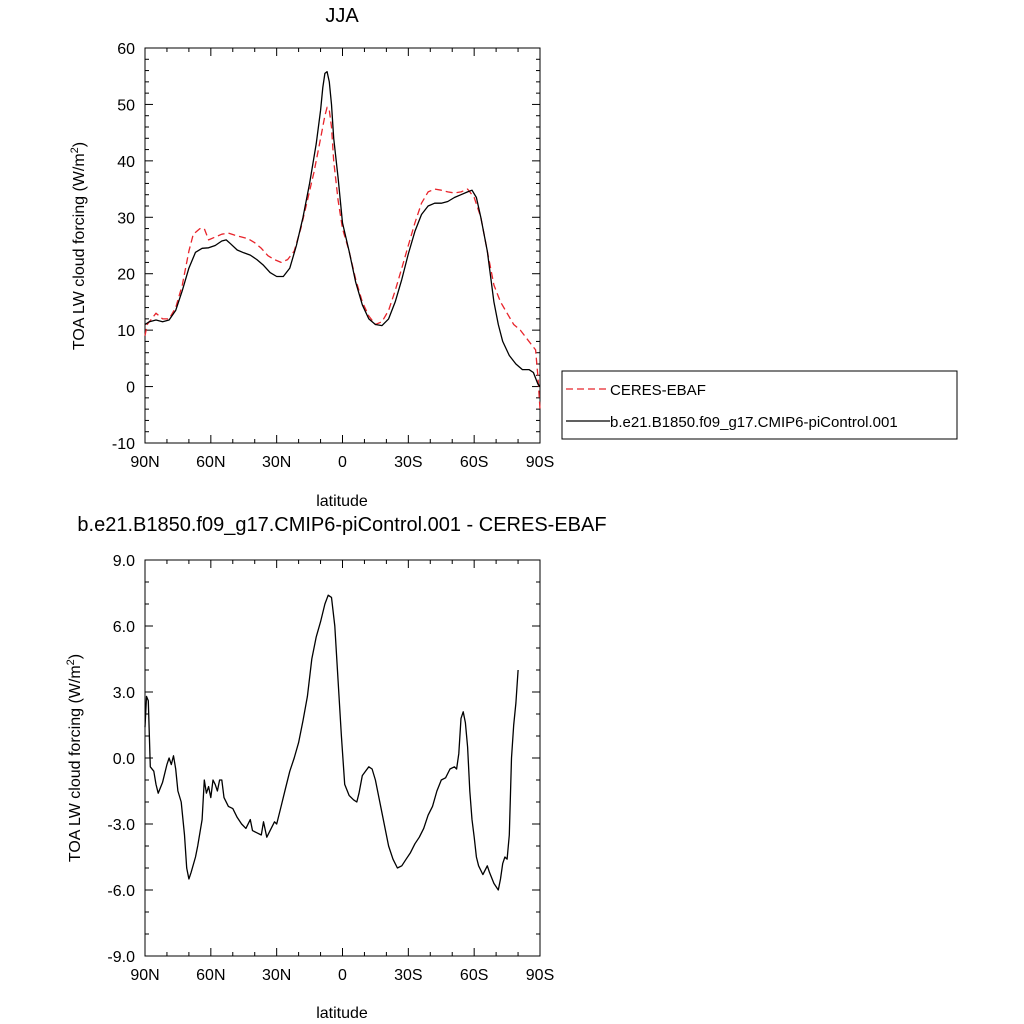 The width and height of the screenshot is (1024, 1024). What do you see at coordinates (342, 1013) in the screenshot?
I see `bottom-chart-x-axis-label: latitude` at bounding box center [342, 1013].